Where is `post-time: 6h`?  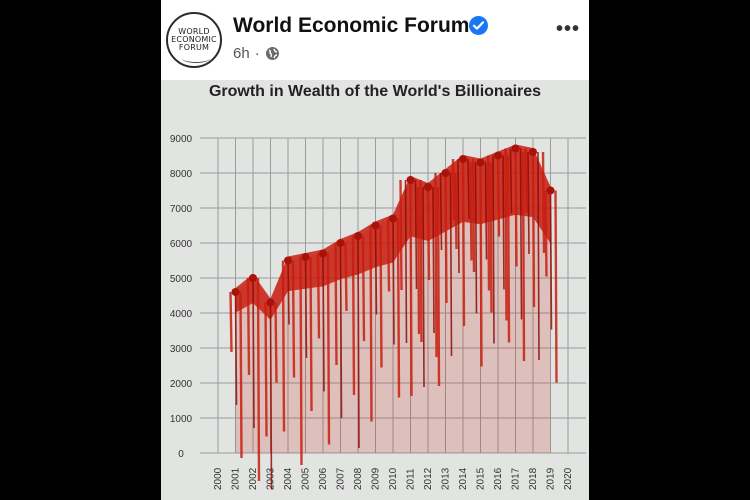
post-time: 6h is located at coordinates (241, 53).